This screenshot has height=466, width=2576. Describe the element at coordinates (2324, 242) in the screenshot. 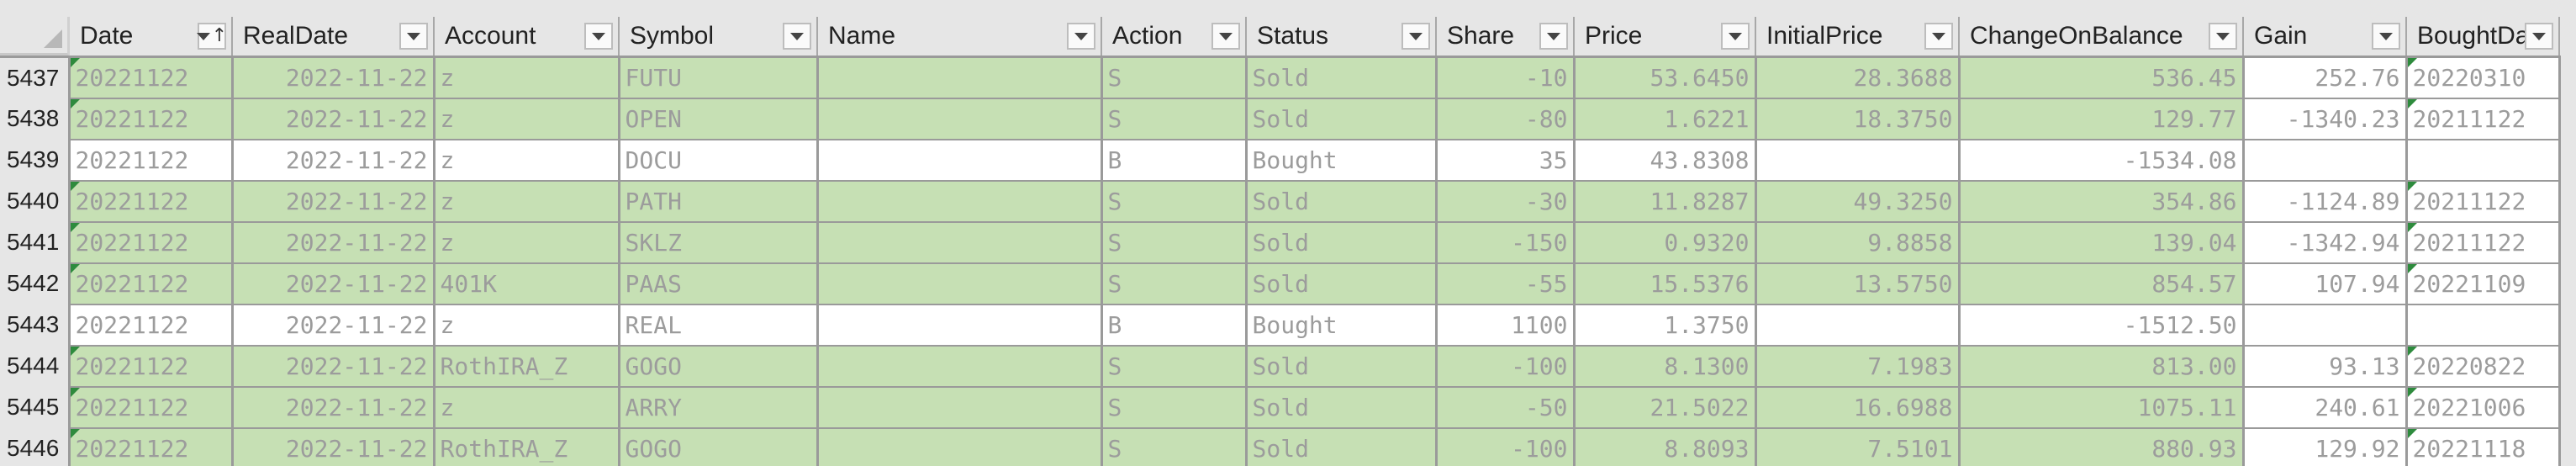

I see `cell-gain: -1342.94` at that location.